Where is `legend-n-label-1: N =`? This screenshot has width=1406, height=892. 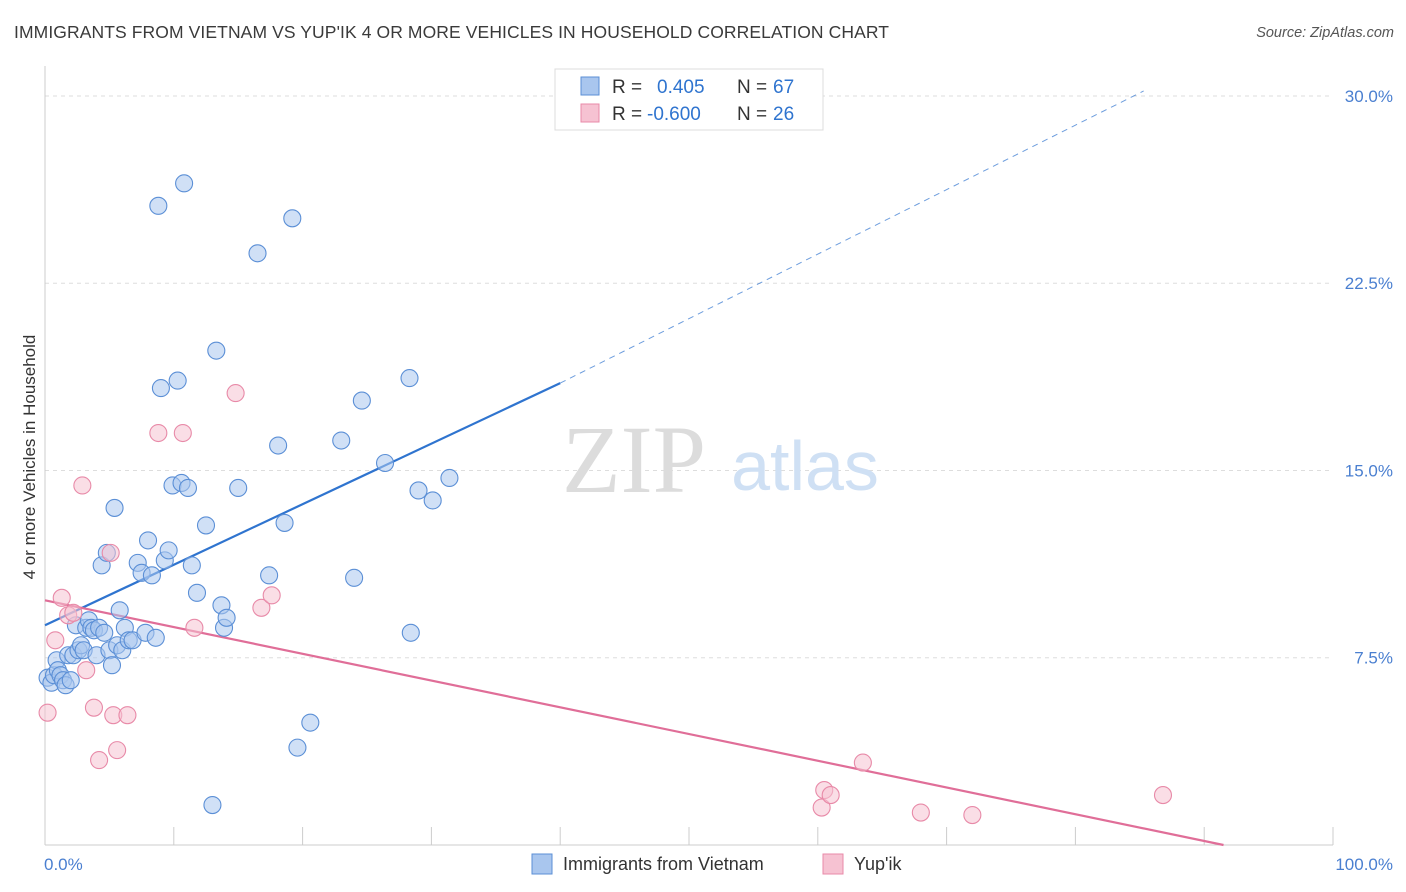 legend-n-label-1: N = is located at coordinates (752, 87).